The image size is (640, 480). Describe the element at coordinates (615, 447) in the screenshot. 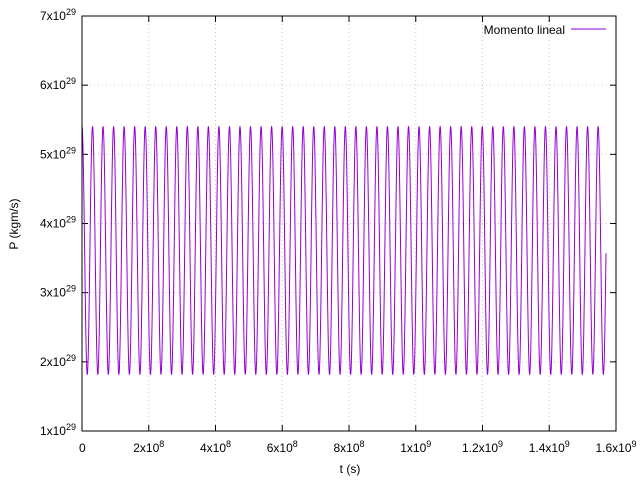

I see `x-tick-label: 1.6x10⁹` at that location.